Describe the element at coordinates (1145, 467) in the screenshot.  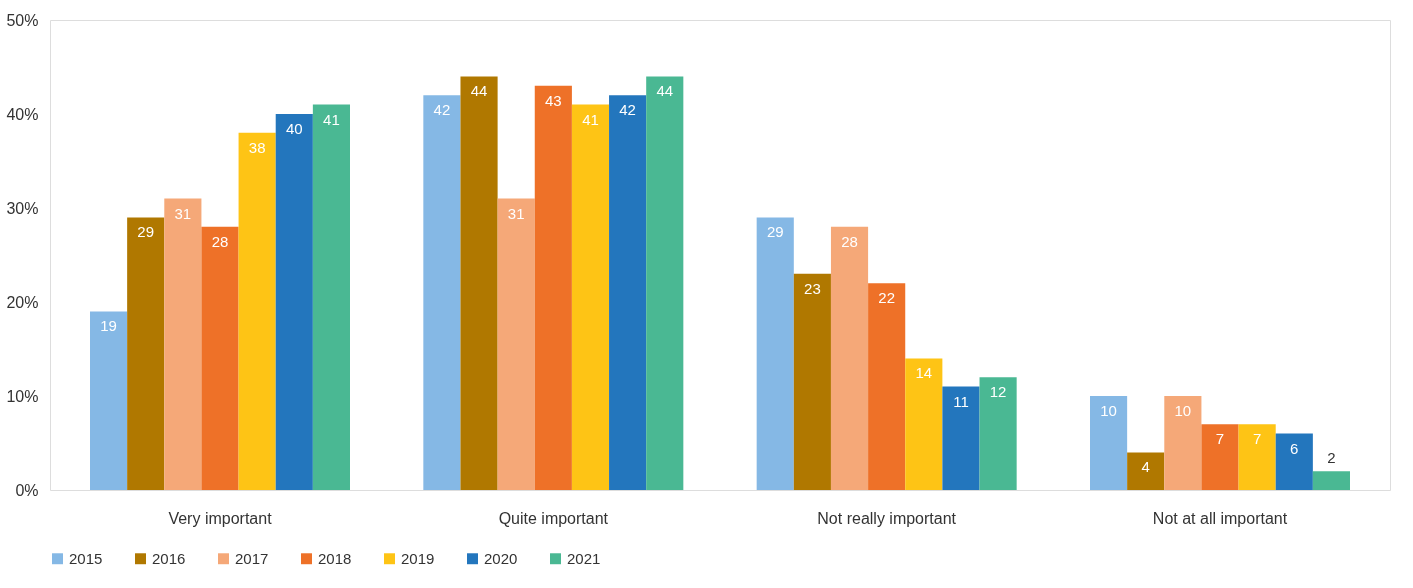
I see `data-label: 4` at that location.